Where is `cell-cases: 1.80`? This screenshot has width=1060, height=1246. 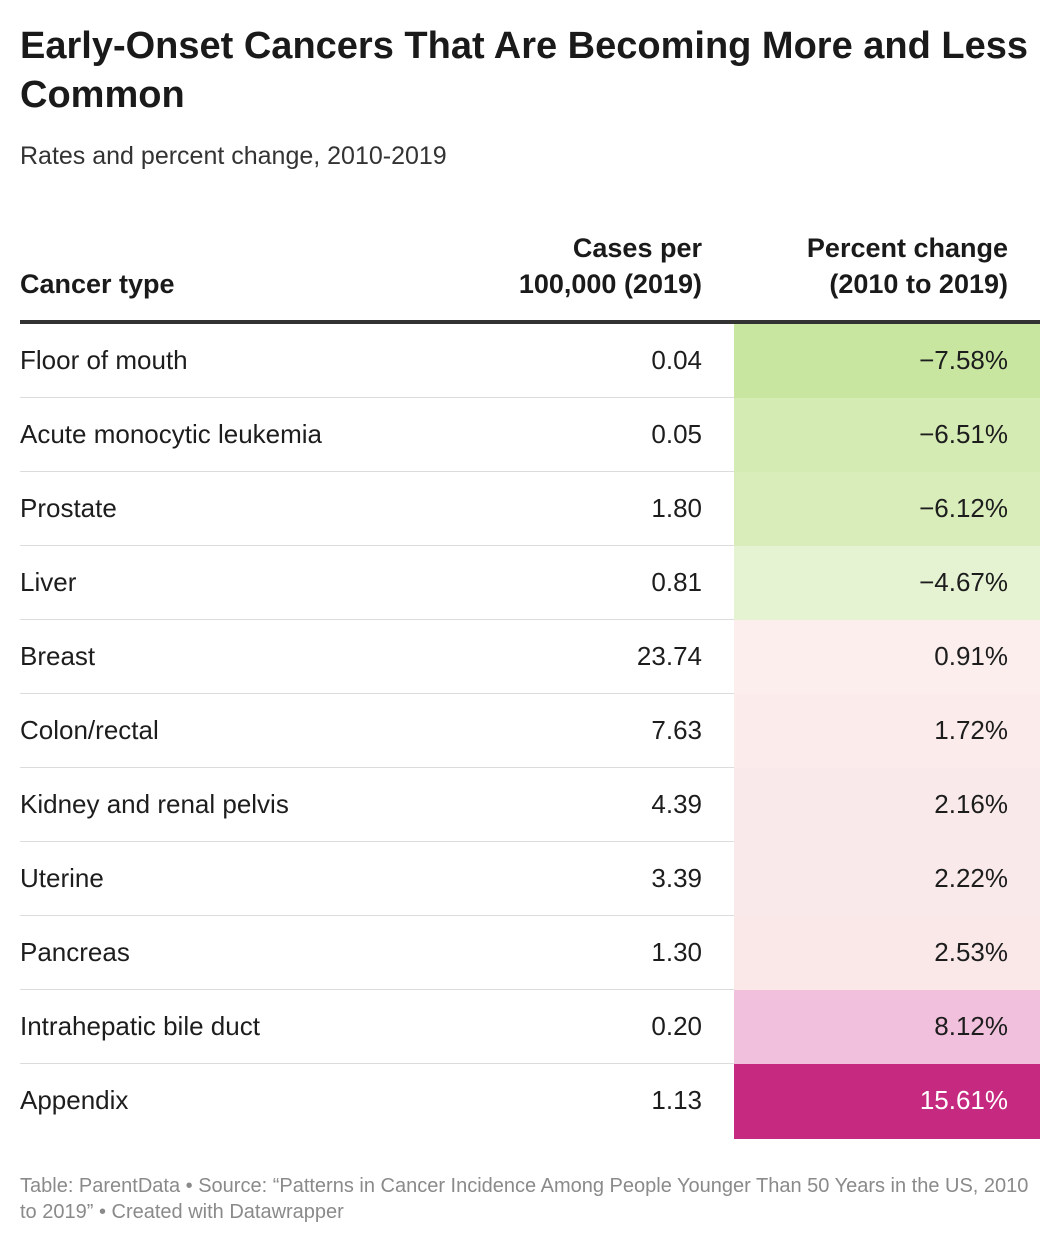
cell-cases: 1.80 is located at coordinates (676, 508).